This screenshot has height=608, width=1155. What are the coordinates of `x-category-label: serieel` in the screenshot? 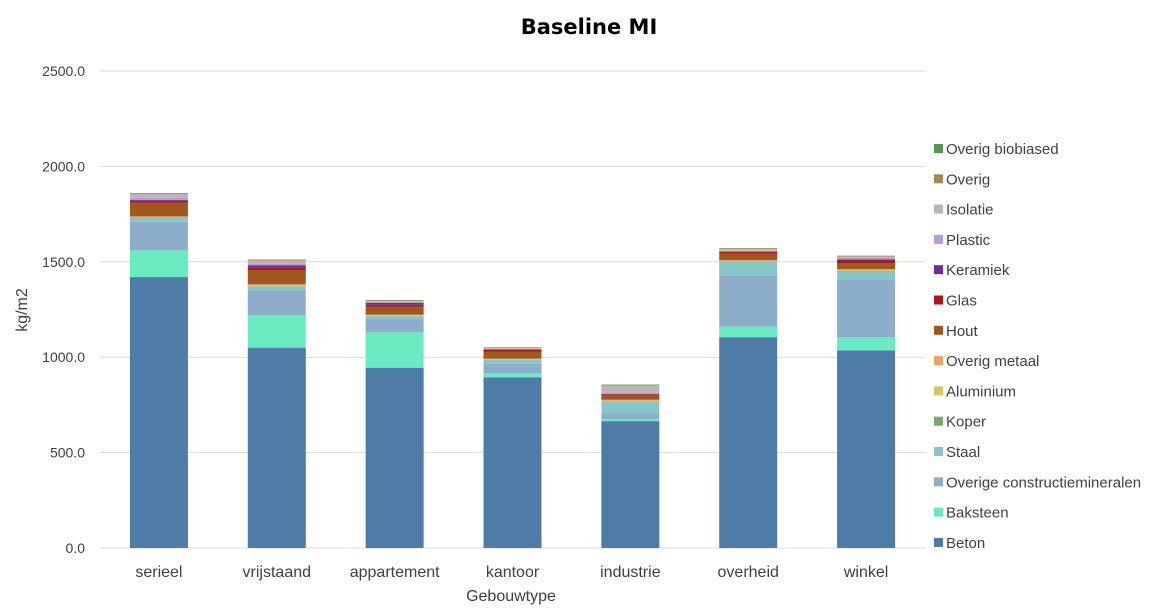 It's located at (158, 572).